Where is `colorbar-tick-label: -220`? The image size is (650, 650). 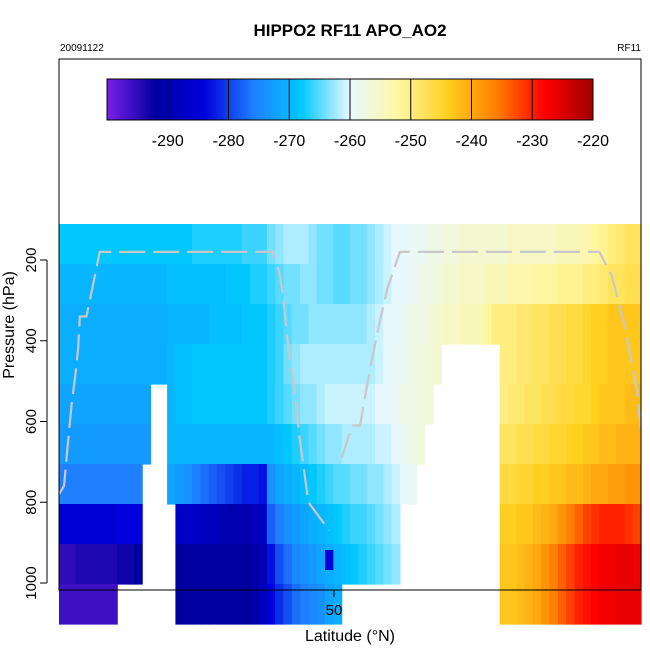
colorbar-tick-label: -220 is located at coordinates (593, 141).